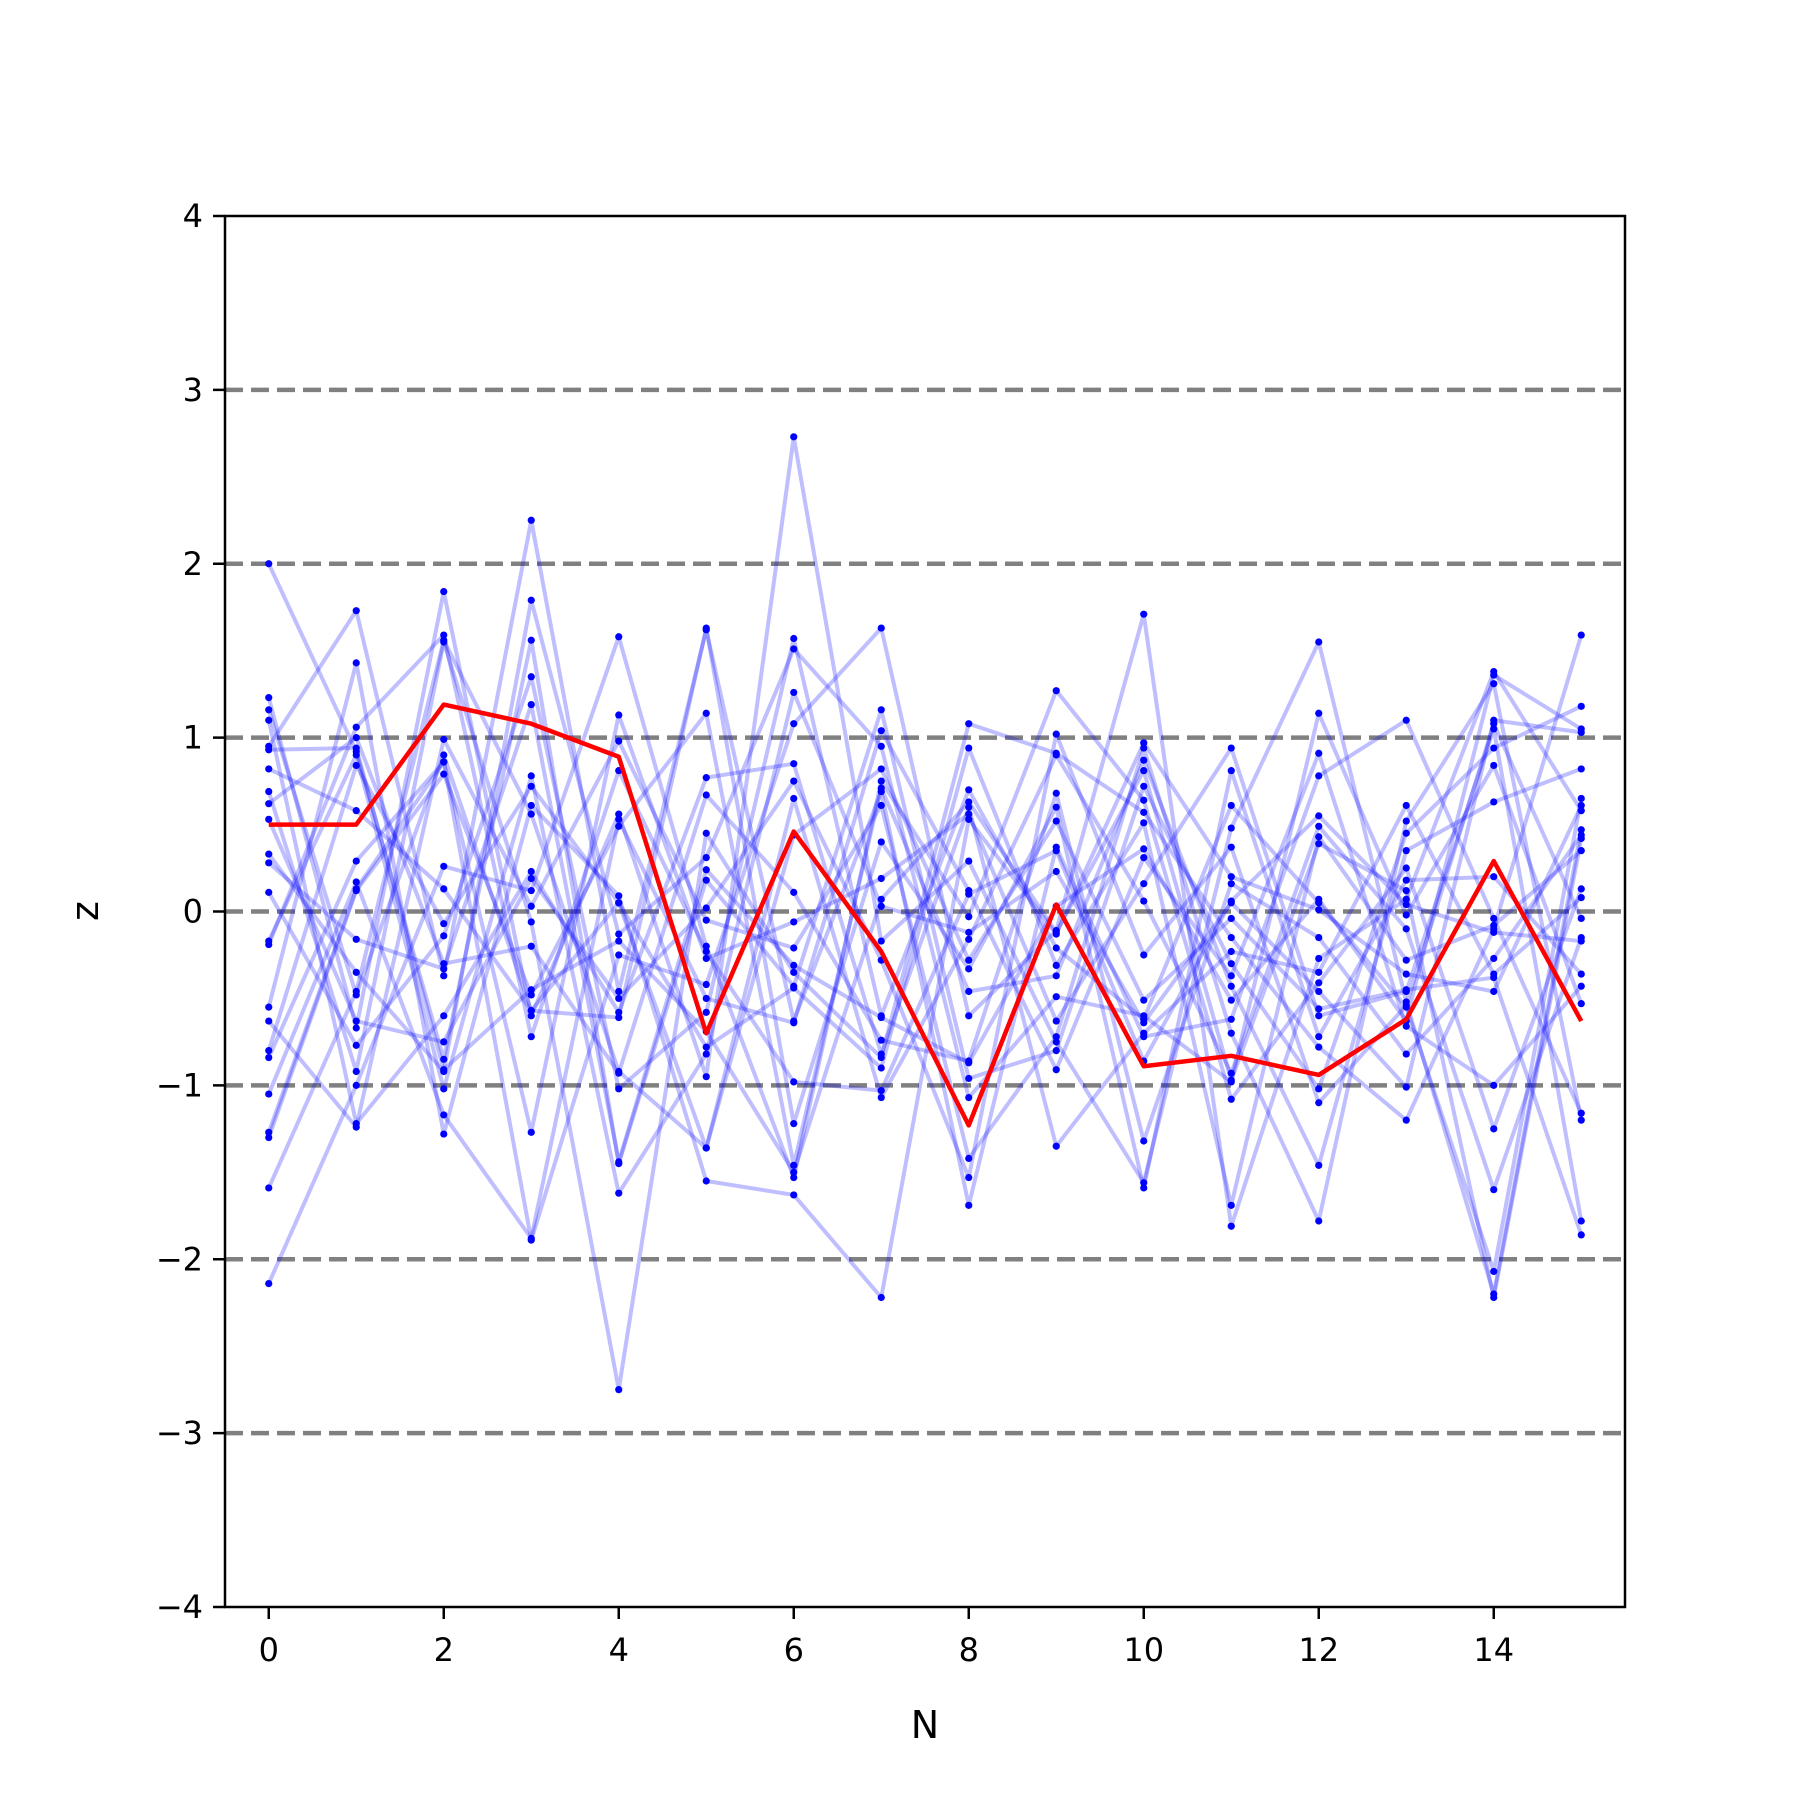 The image size is (1800, 1800). Describe the element at coordinates (193, 738) in the screenshot. I see `y-tick-label: 1` at that location.